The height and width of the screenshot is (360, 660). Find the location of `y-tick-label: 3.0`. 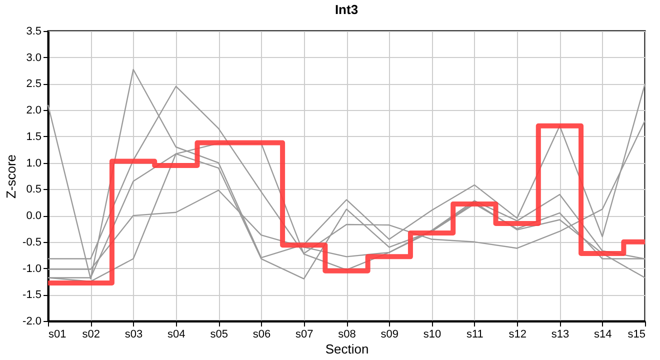

y-tick-label: 3.0 is located at coordinates (34, 58).